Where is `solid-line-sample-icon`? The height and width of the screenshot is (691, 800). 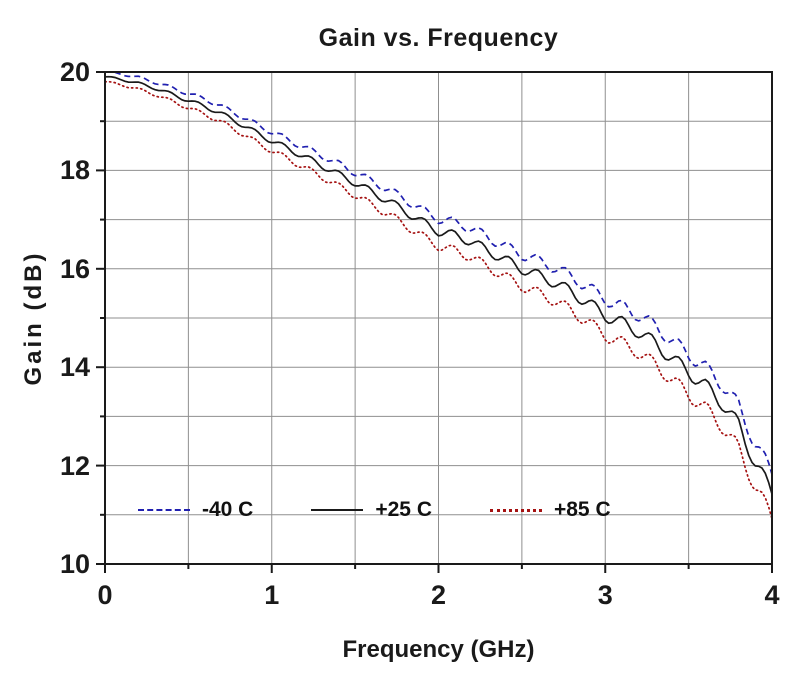
solid-line-sample-icon is located at coordinates (337, 510).